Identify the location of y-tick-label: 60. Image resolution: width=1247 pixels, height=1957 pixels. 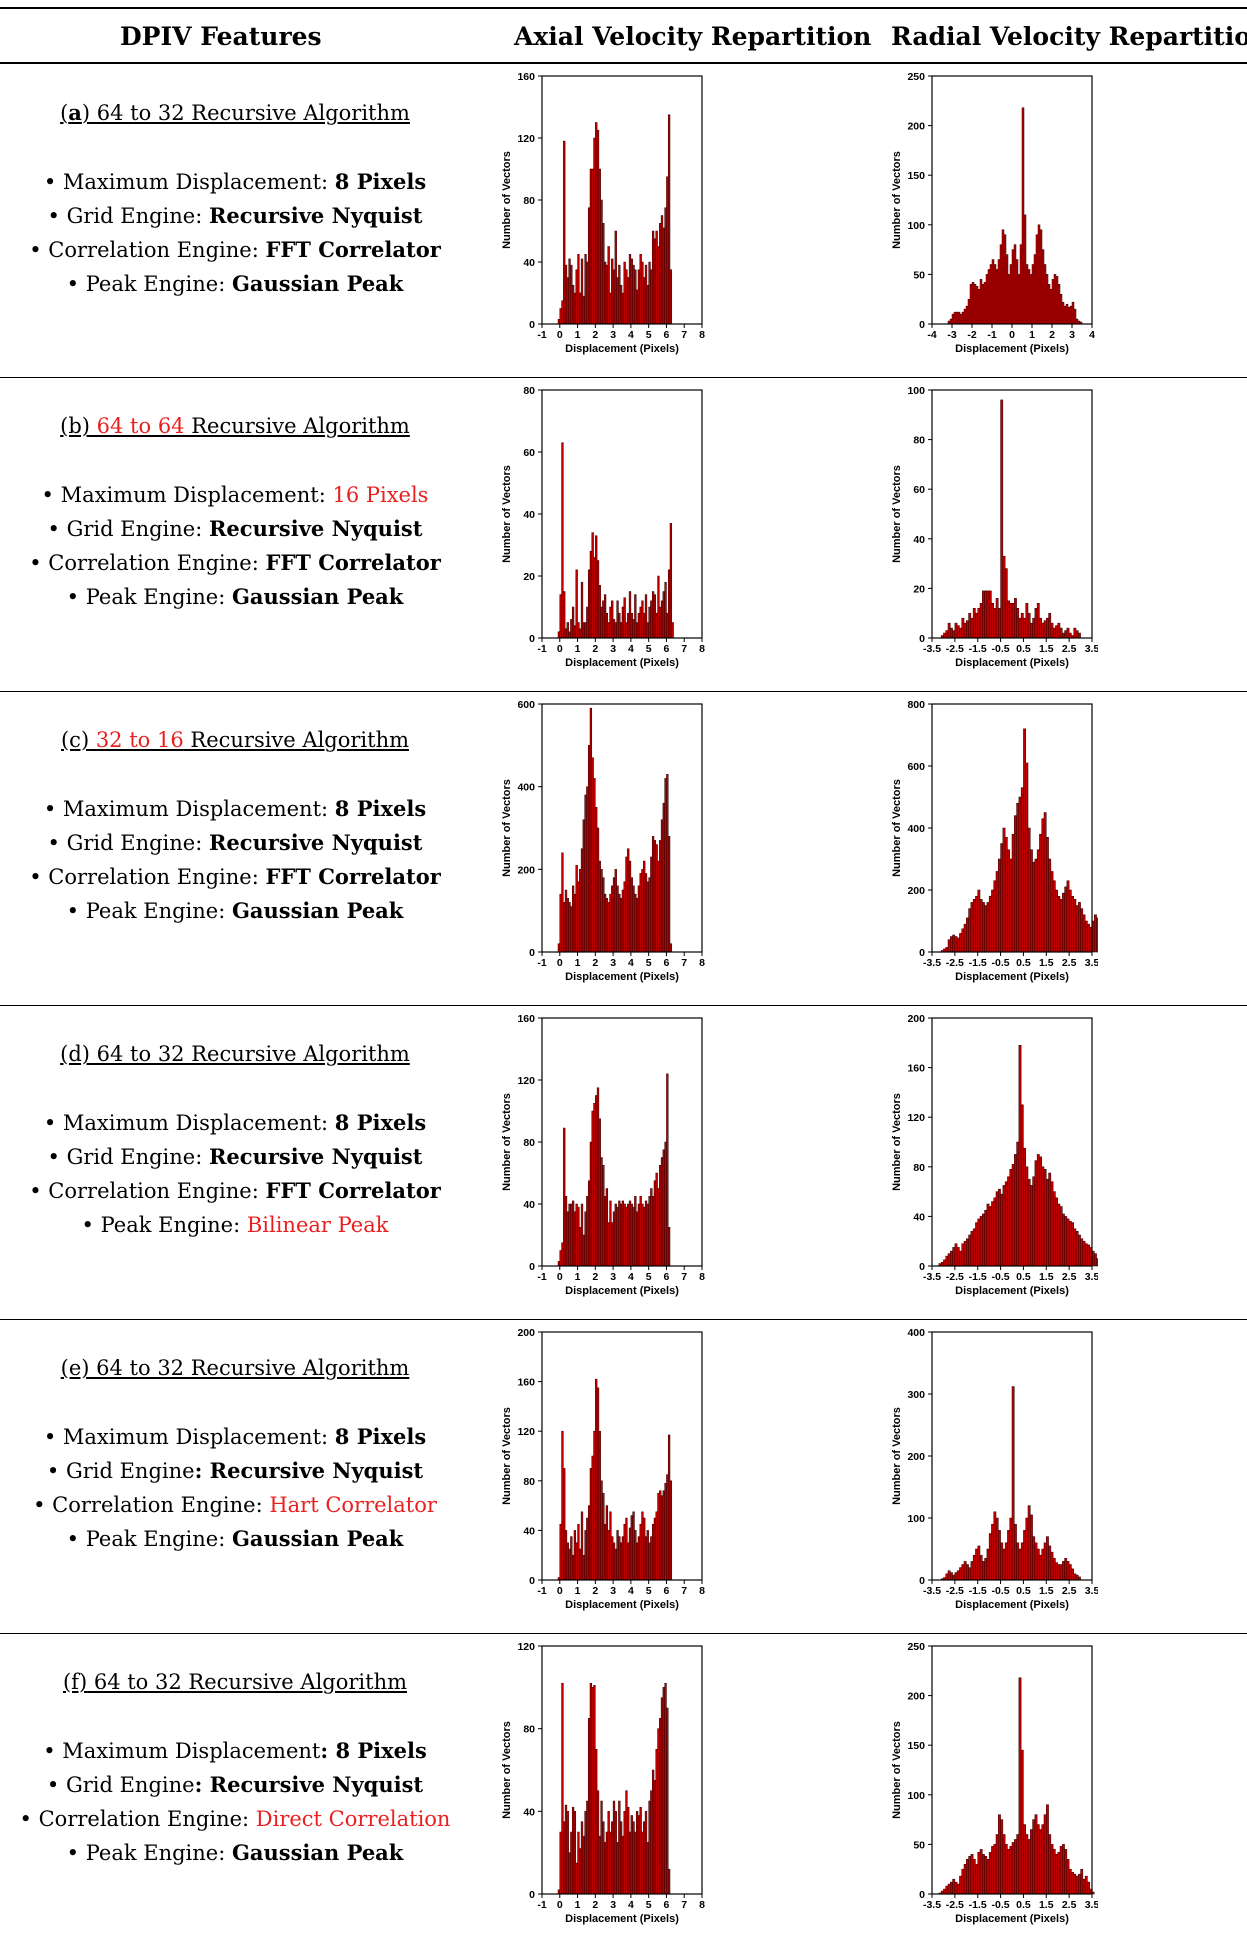
(529, 453).